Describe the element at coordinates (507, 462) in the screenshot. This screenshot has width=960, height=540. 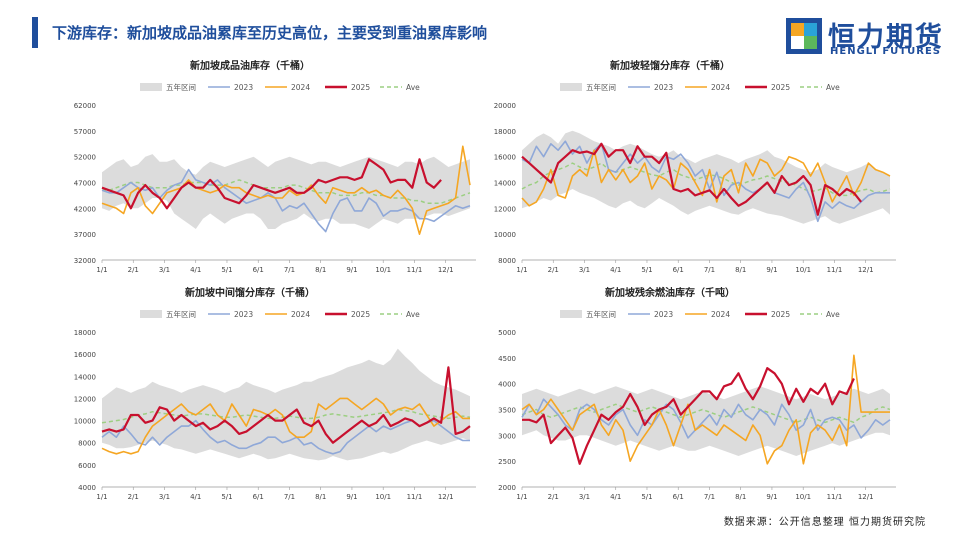
I see `y-tick-label: 2500` at that location.